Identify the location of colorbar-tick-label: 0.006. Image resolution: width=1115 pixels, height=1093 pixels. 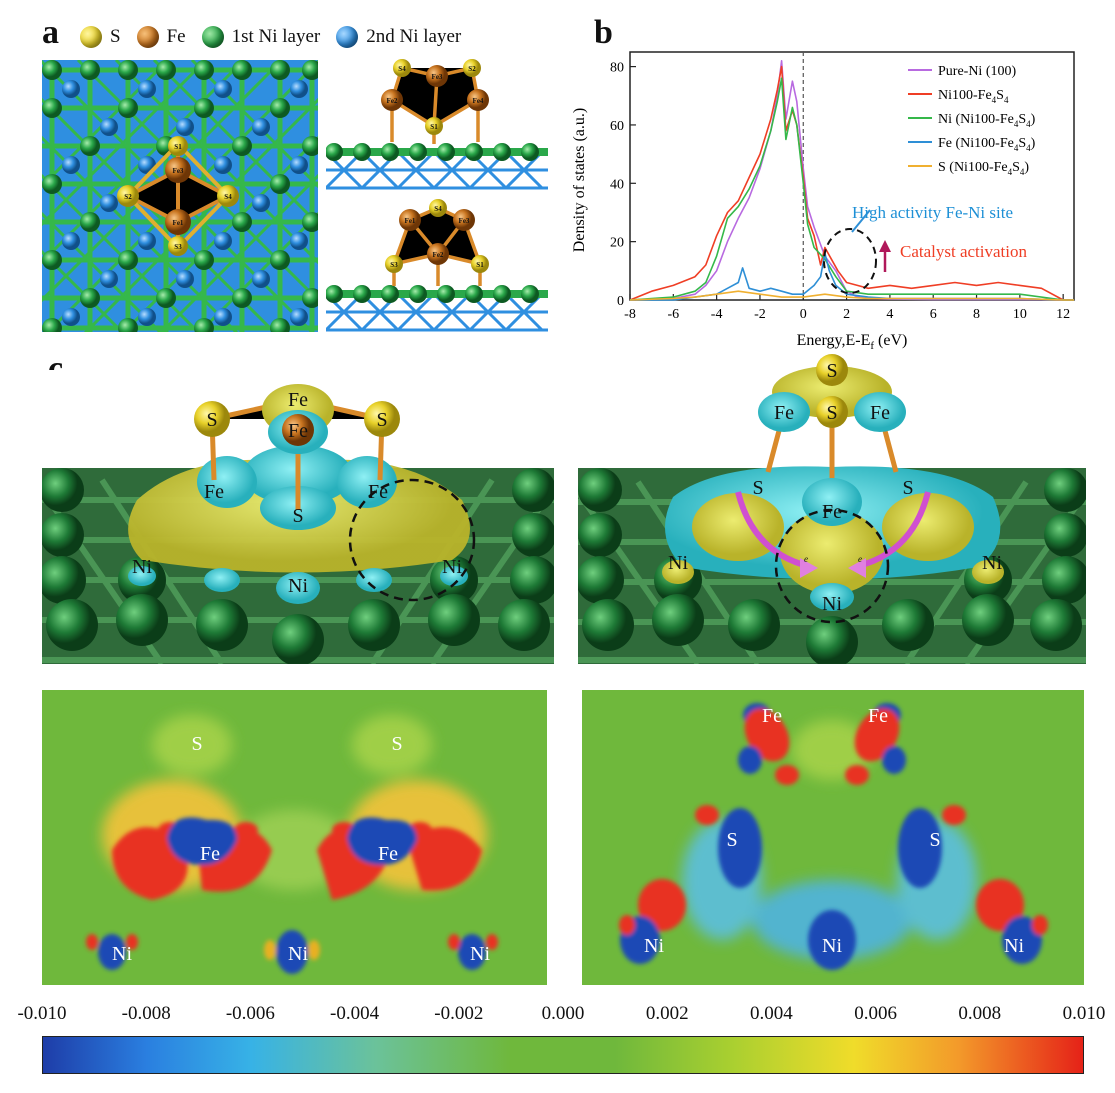
(875, 1013).